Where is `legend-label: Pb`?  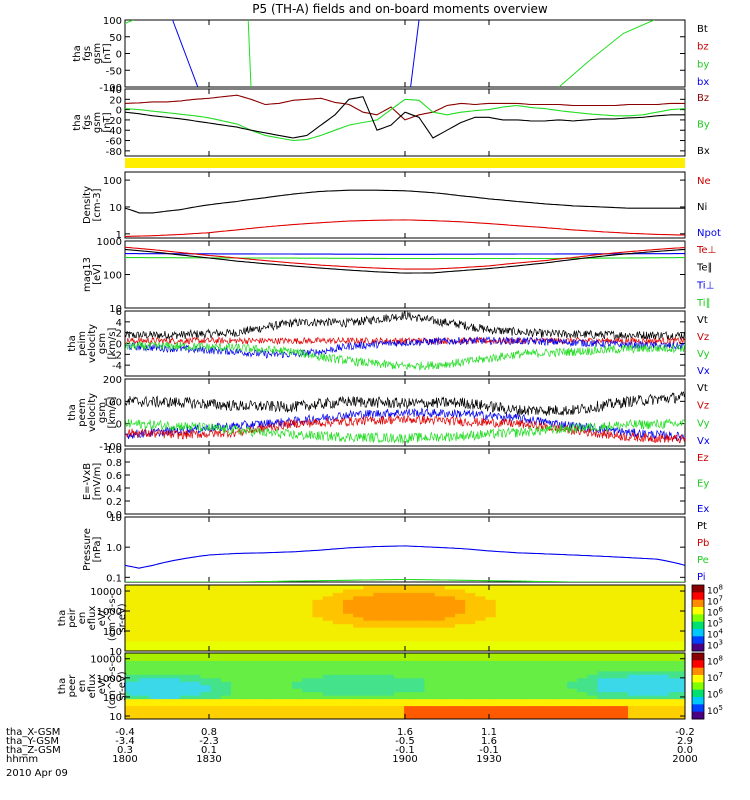 legend-label: Pb is located at coordinates (703, 543).